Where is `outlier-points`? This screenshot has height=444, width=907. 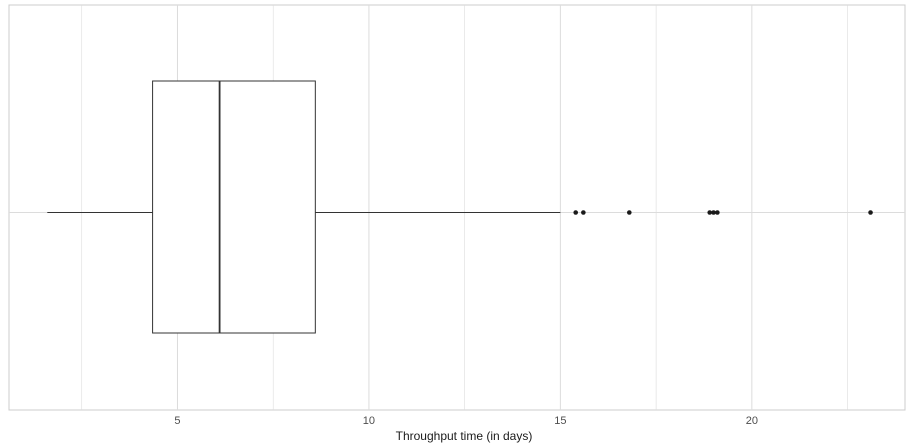
outlier-points is located at coordinates (723, 212).